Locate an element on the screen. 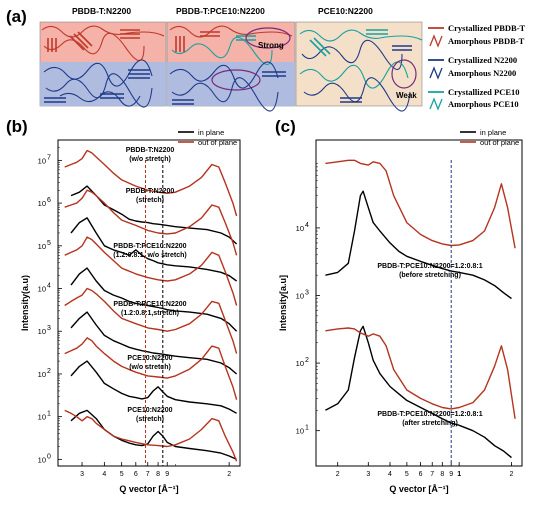 Image resolution: width=550 pixels, height=505 pixels. sample-annotation: (before stretching) is located at coordinates (430, 275).